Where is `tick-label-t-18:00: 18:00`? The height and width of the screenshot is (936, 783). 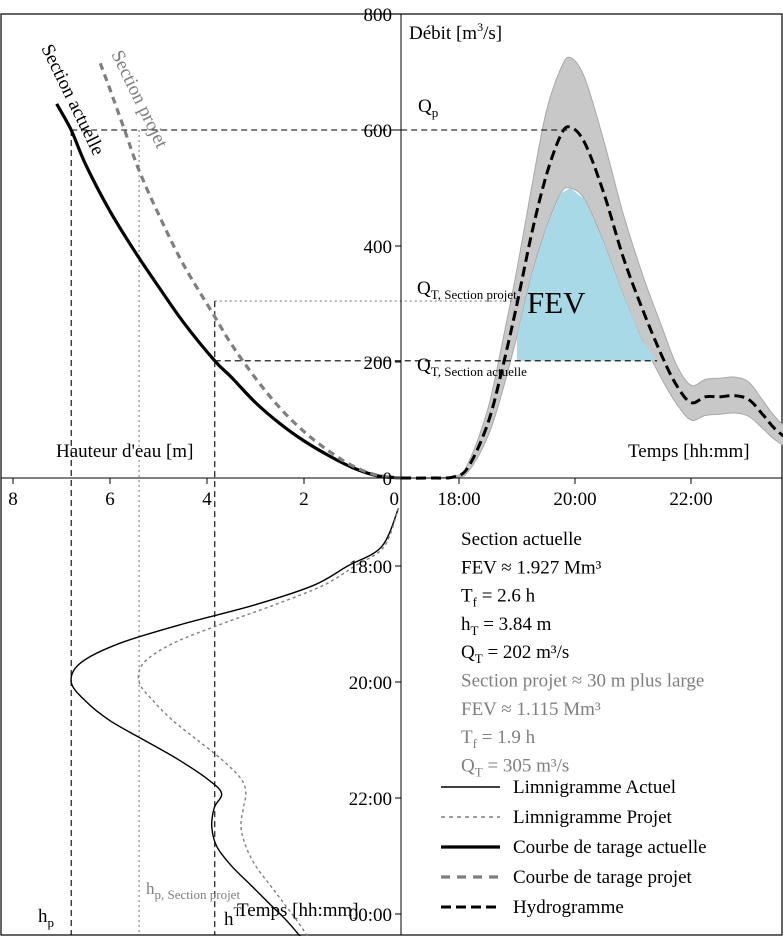
tick-label-t-18:00: 18:00 is located at coordinates (458, 499).